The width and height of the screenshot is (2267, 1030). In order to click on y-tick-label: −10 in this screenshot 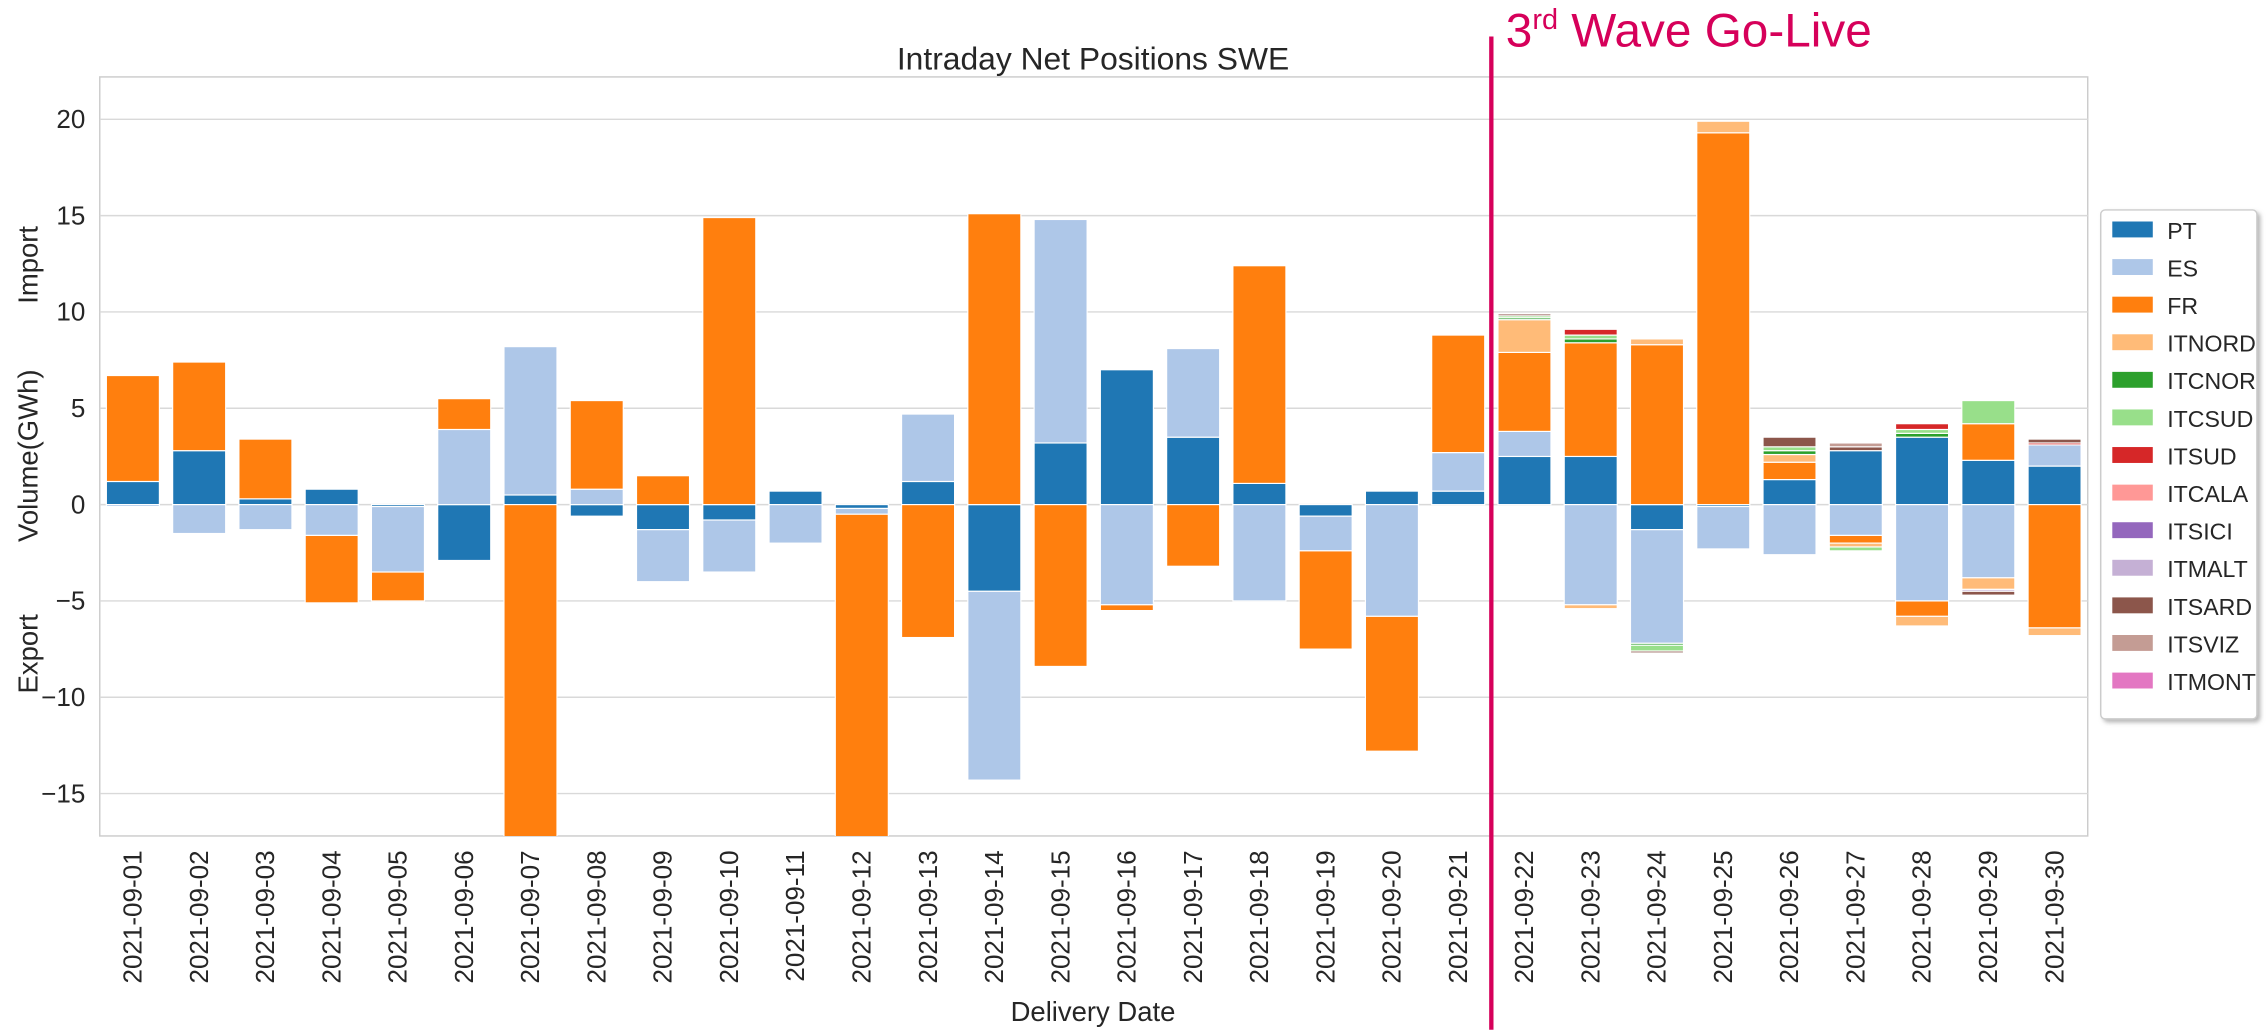, I will do `click(63, 697)`.